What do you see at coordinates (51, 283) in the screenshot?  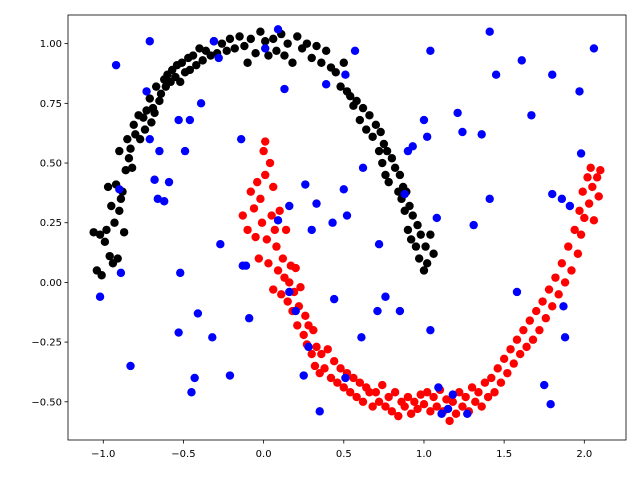 I see `y-tick-label: 0.00` at bounding box center [51, 283].